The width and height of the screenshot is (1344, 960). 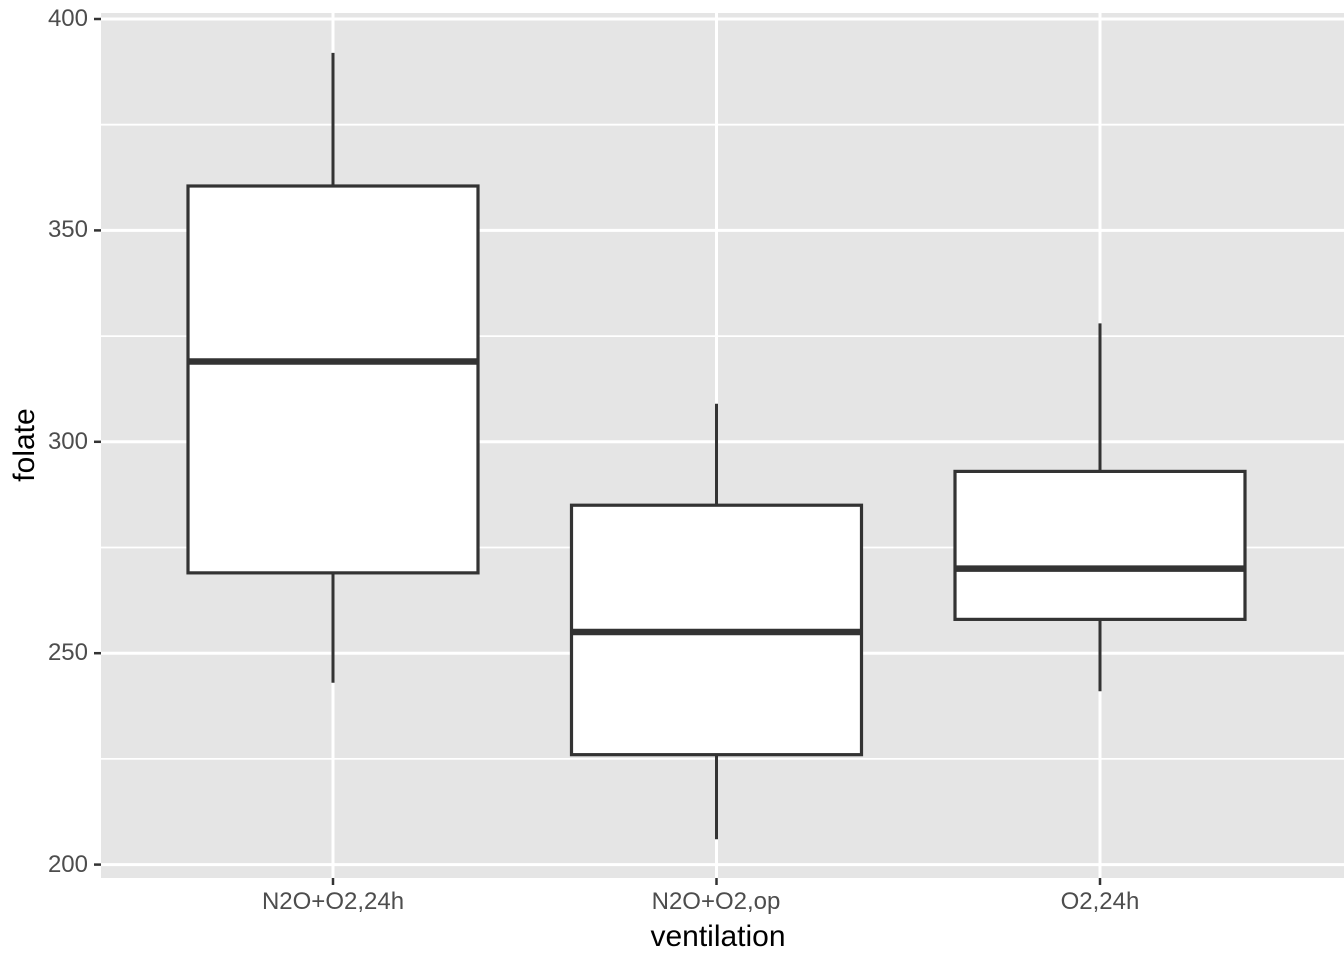 What do you see at coordinates (1100, 901) in the screenshot?
I see `x-tick-label-3: O2,24h` at bounding box center [1100, 901].